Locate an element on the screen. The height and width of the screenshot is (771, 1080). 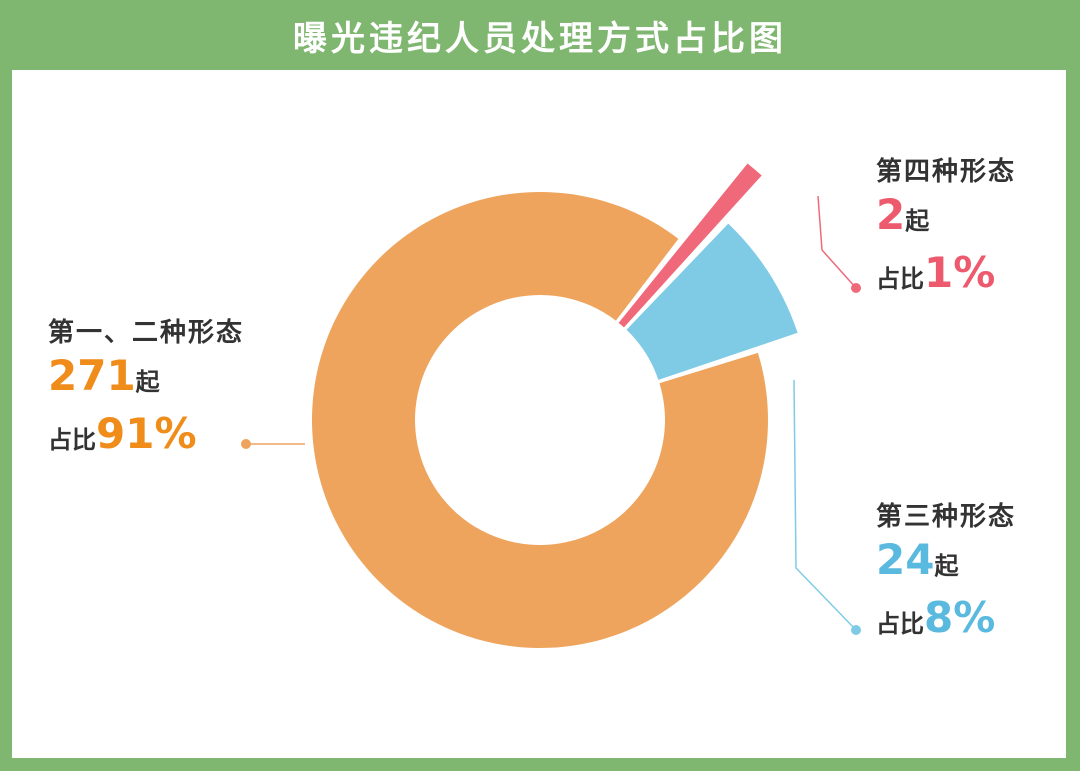
label-slice-4-name: 第四种形态 is located at coordinates (946, 172).